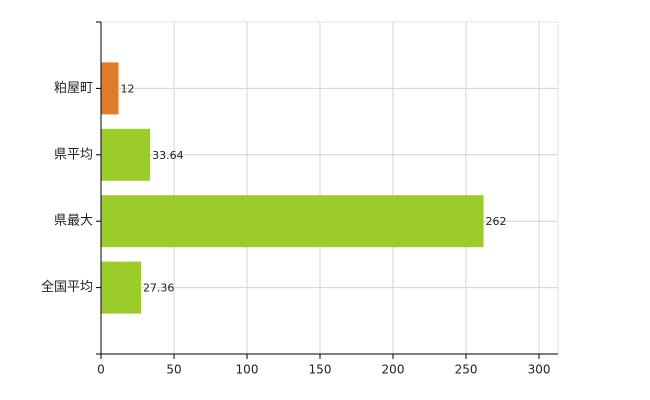 This screenshot has height=400, width=650. I want to click on x-tick-label: 150, so click(320, 370).